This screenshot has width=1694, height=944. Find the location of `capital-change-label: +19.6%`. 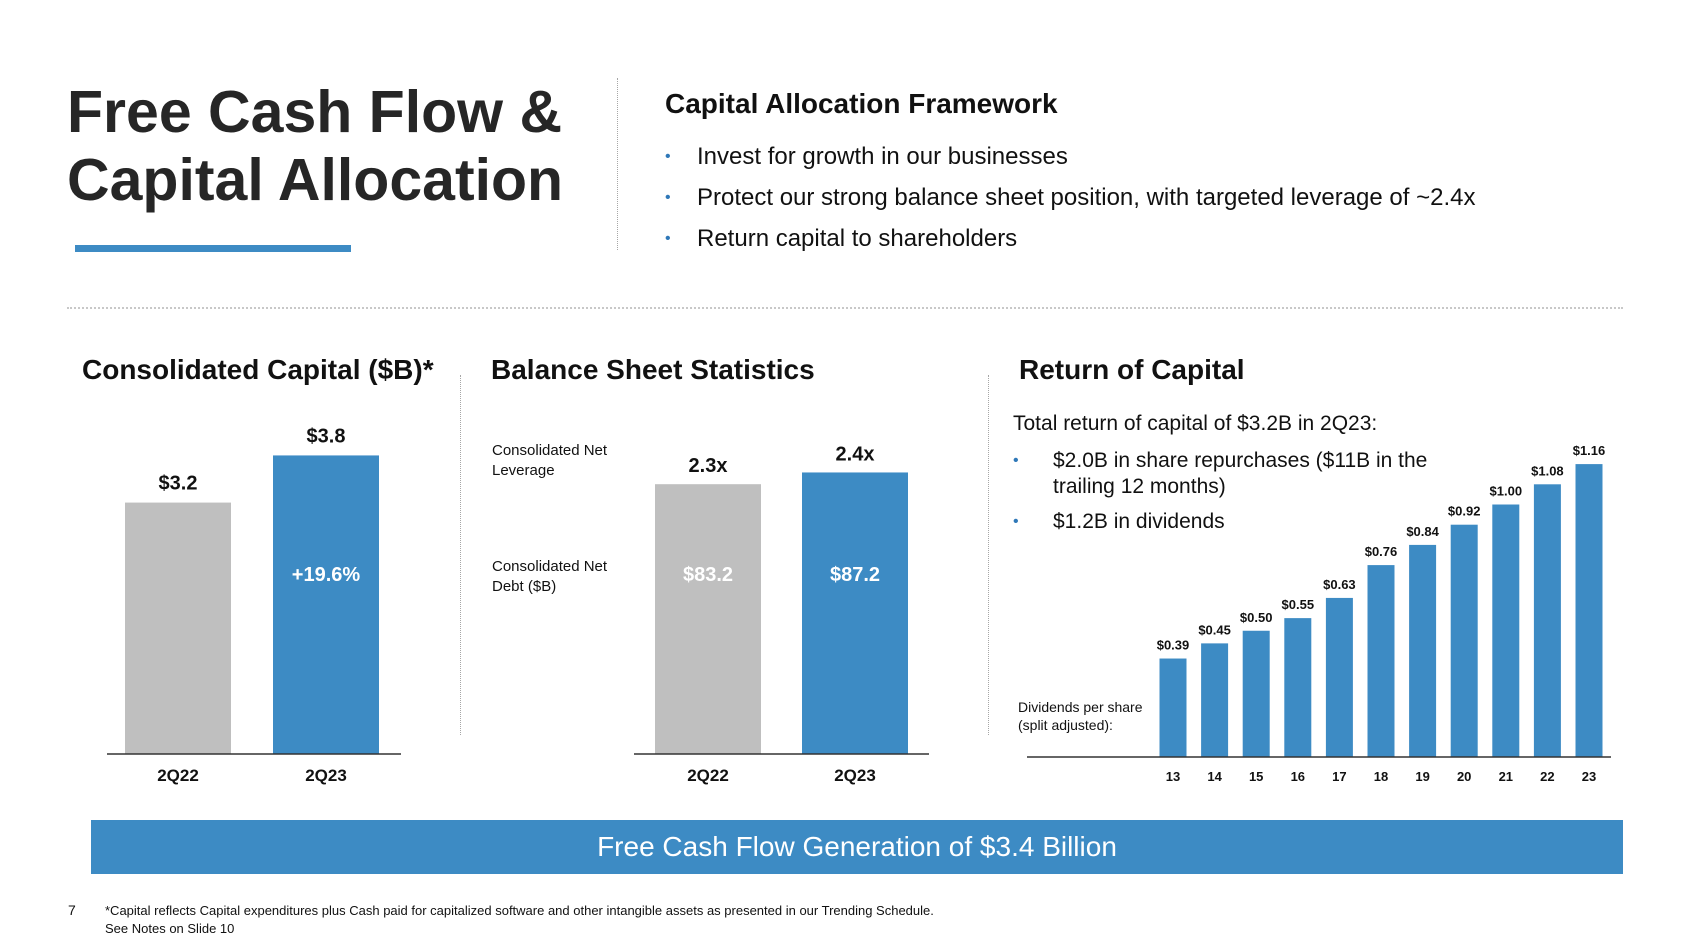

capital-change-label: +19.6% is located at coordinates (326, 575).